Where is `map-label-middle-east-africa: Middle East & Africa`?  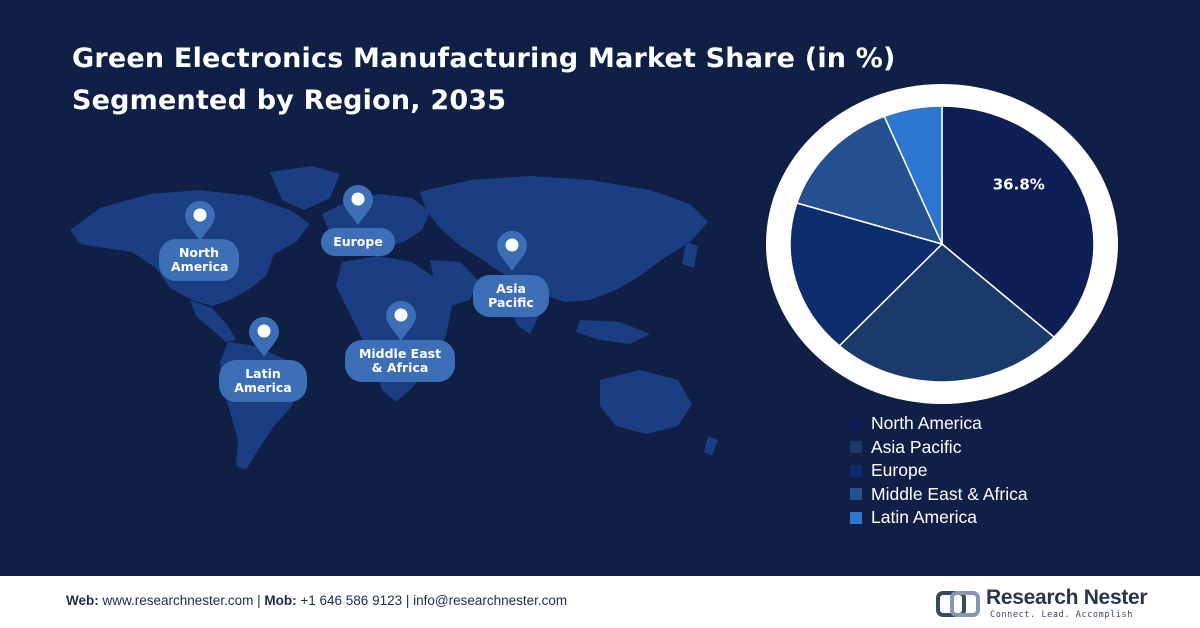
map-label-middle-east-africa: Middle East & Africa is located at coordinates (400, 361).